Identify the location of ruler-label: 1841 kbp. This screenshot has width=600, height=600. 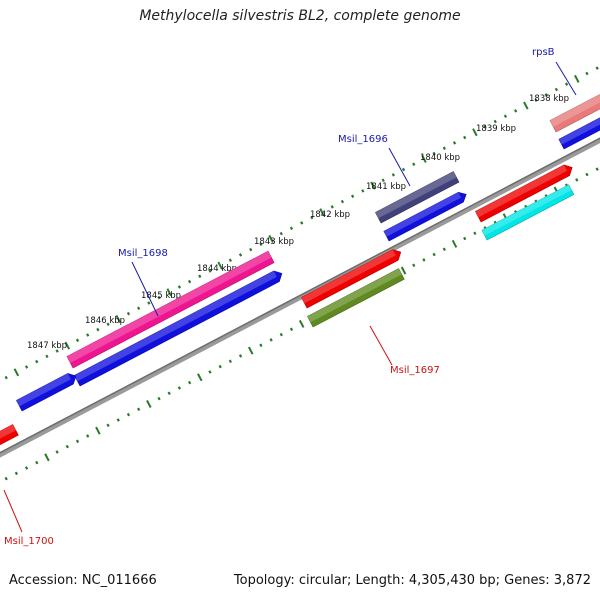
(386, 187).